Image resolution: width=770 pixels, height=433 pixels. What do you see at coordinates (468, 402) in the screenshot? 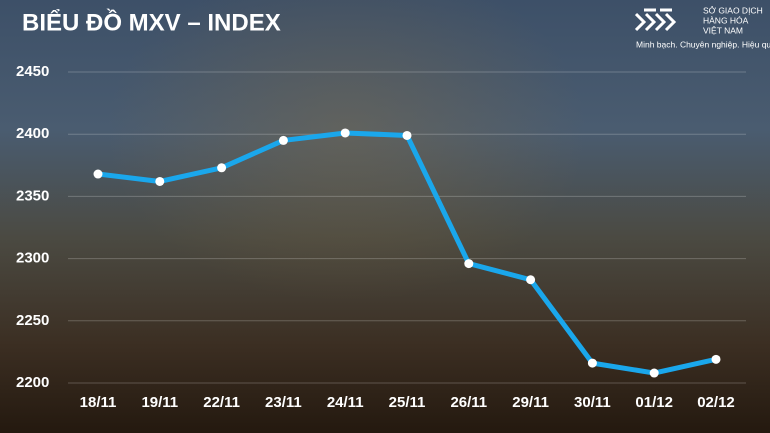
I see `x-tick-label: 26/11` at bounding box center [468, 402].